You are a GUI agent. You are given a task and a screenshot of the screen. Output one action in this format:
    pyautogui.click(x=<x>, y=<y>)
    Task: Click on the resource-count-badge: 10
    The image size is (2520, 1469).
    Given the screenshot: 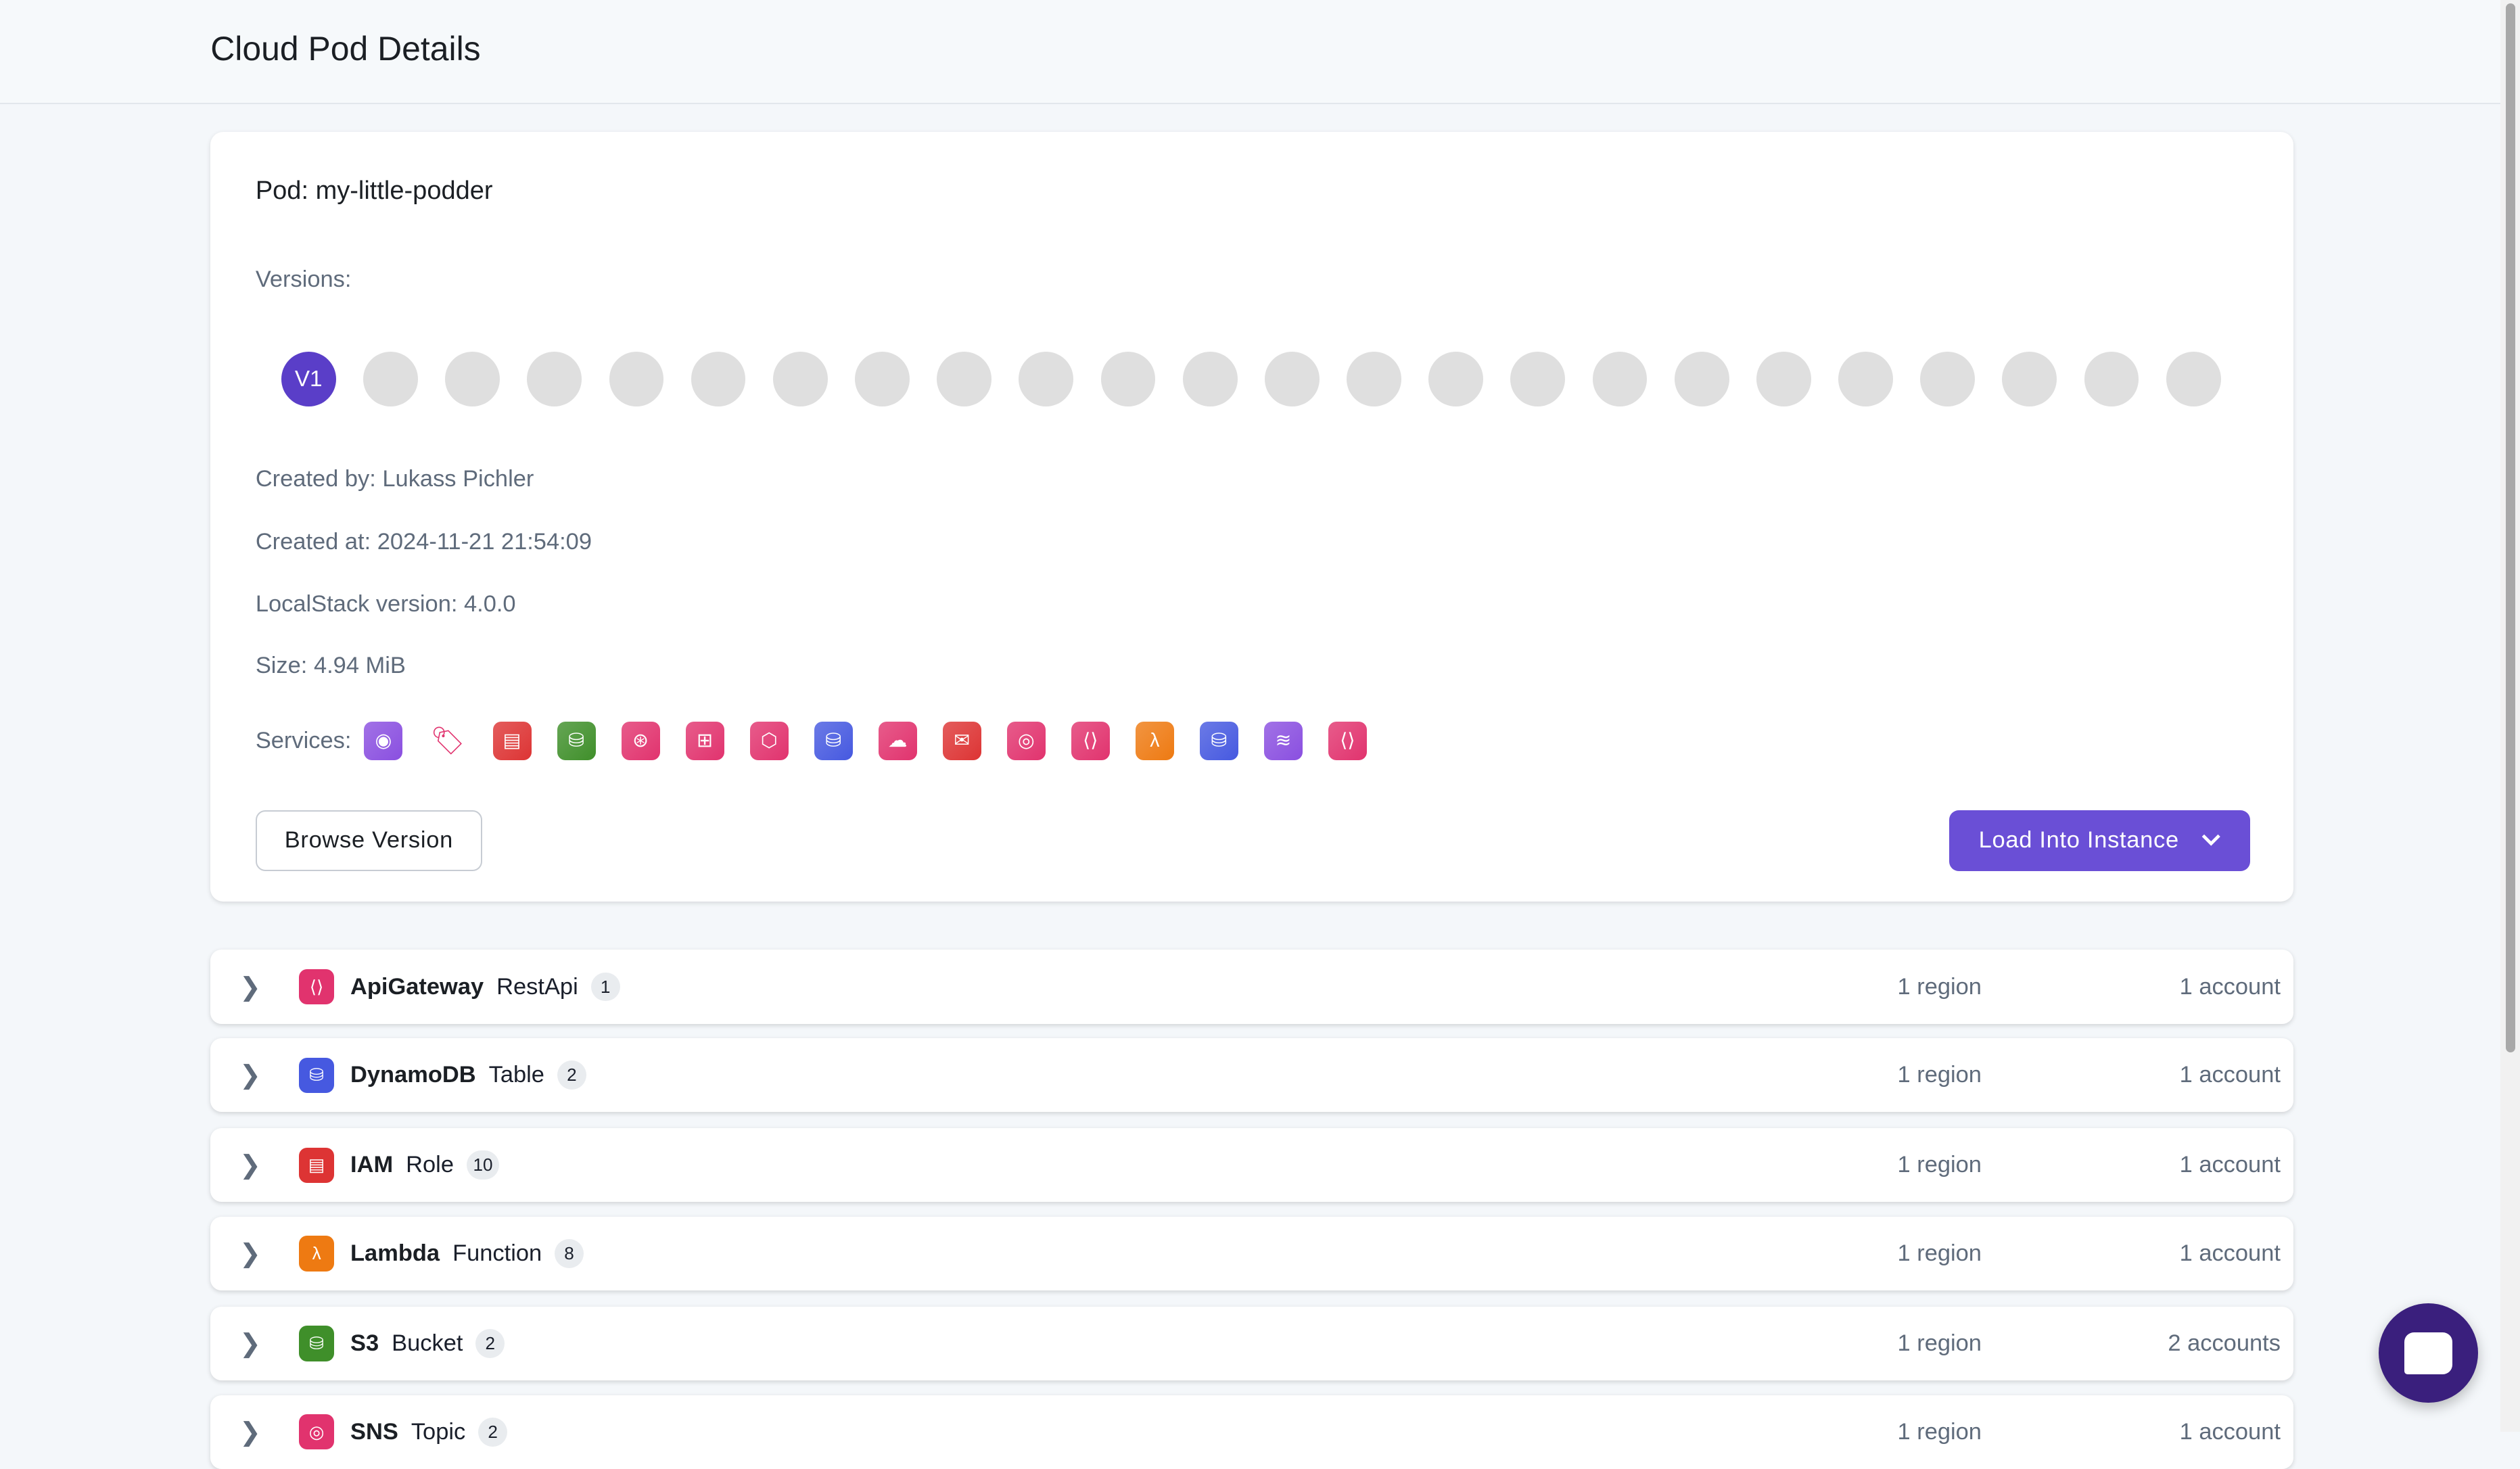 What is the action you would take?
    pyautogui.click(x=483, y=1165)
    